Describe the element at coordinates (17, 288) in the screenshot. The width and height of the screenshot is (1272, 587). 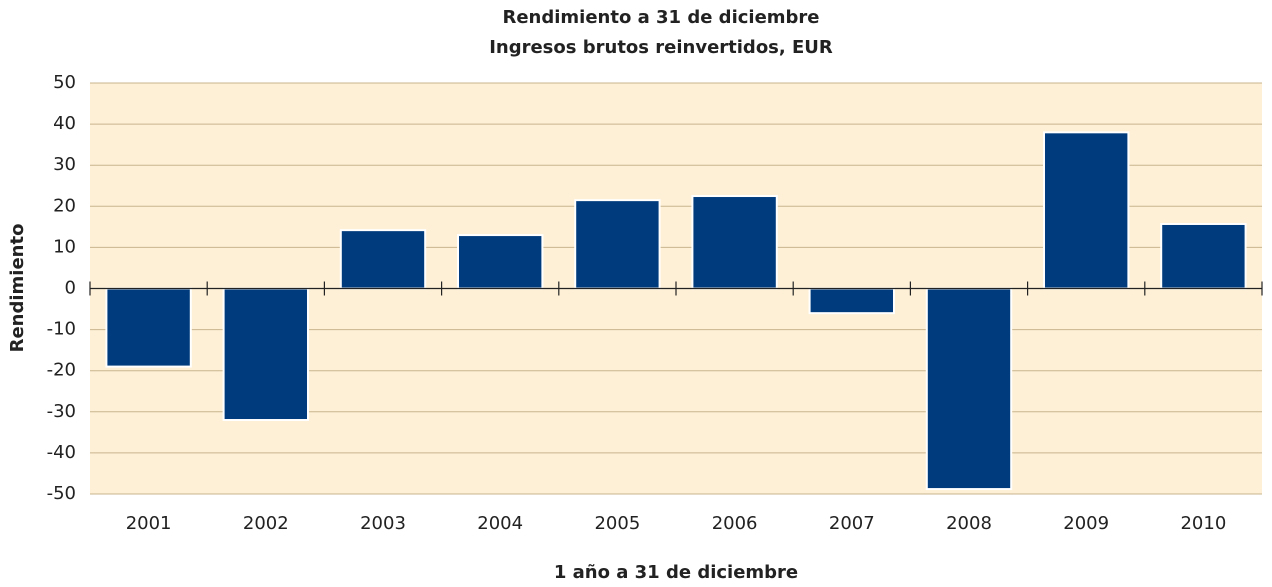
I see `y-axis-label: Rendimiento` at that location.